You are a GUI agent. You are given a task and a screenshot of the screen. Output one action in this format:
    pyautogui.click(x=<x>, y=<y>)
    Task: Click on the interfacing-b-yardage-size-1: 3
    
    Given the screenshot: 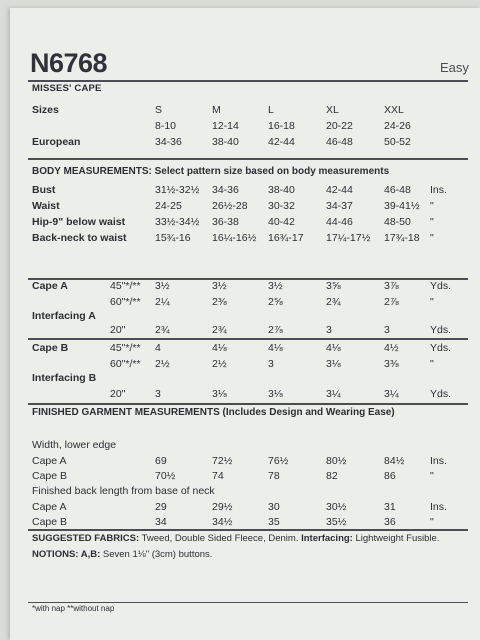 What is the action you would take?
    pyautogui.click(x=158, y=394)
    